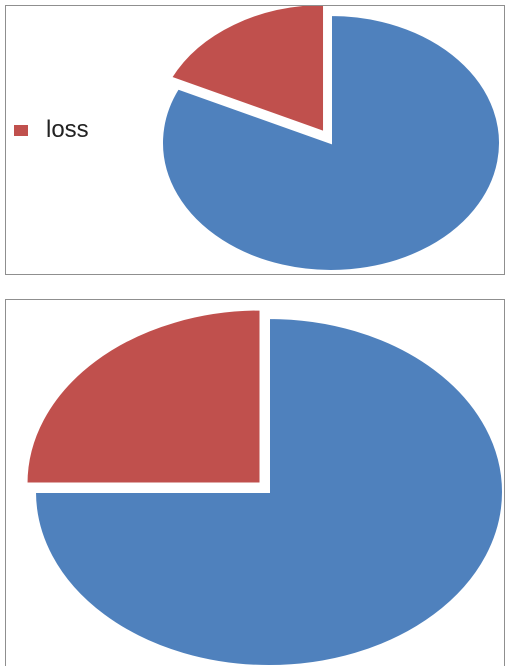 Image resolution: width=507 pixels, height=666 pixels. Describe the element at coordinates (21, 130) in the screenshot. I see `legend-swatch-loss` at that location.